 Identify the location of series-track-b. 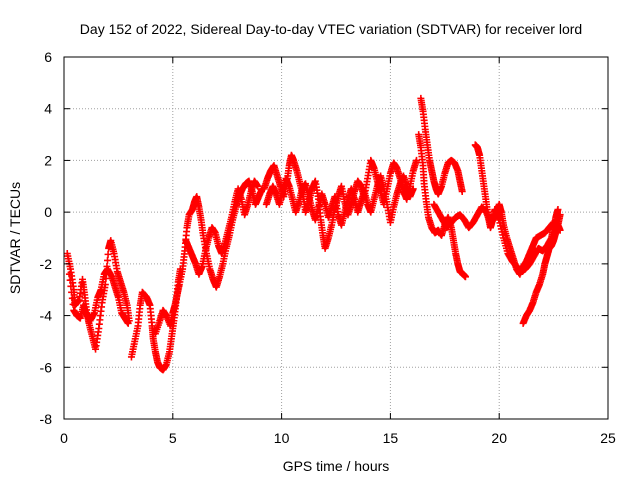
(98, 296).